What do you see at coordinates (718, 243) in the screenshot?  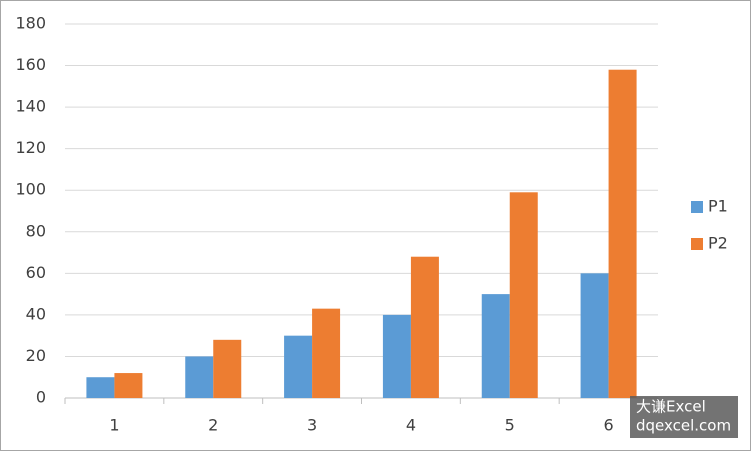 I see `legend-label: P2` at bounding box center [718, 243].